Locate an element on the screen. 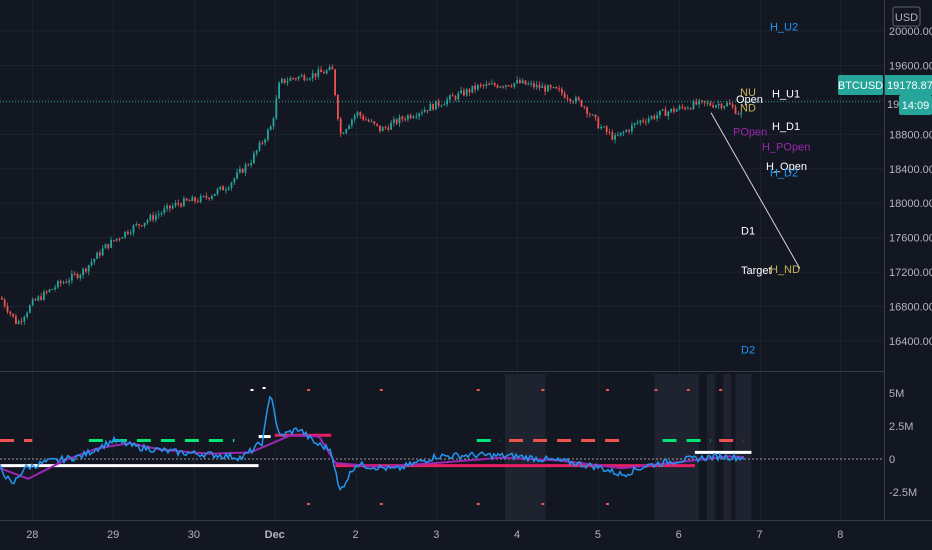 The image size is (932, 550). time-tick-label: 30 is located at coordinates (194, 535).